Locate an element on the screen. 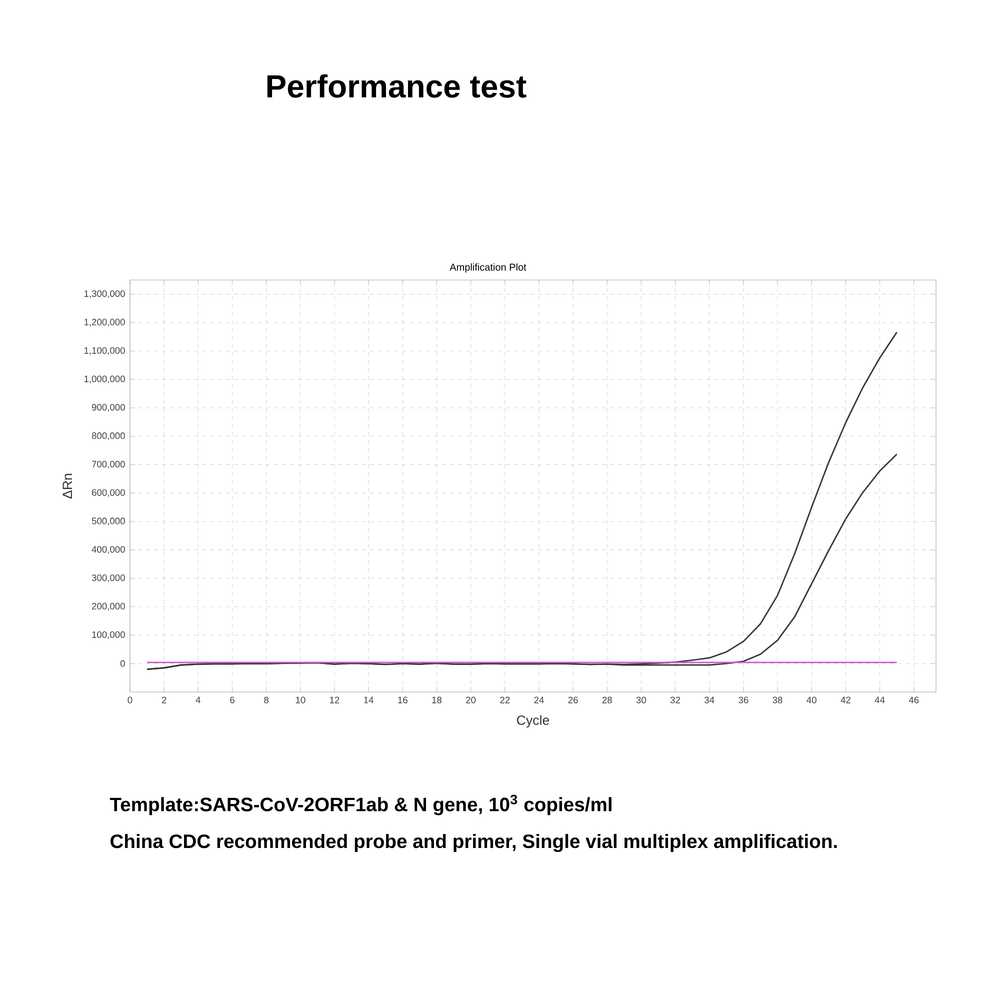 The width and height of the screenshot is (1000, 1000). x-tick-label: 34 is located at coordinates (709, 700).